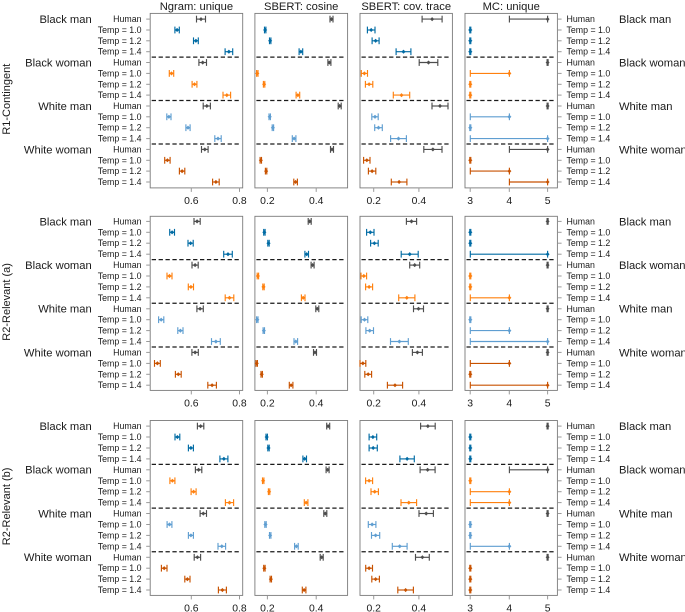 Image resolution: width=685 pixels, height=612 pixels. Describe the element at coordinates (7, 507) in the screenshot. I see `svg-text: R2-Relevant (b)` at that location.